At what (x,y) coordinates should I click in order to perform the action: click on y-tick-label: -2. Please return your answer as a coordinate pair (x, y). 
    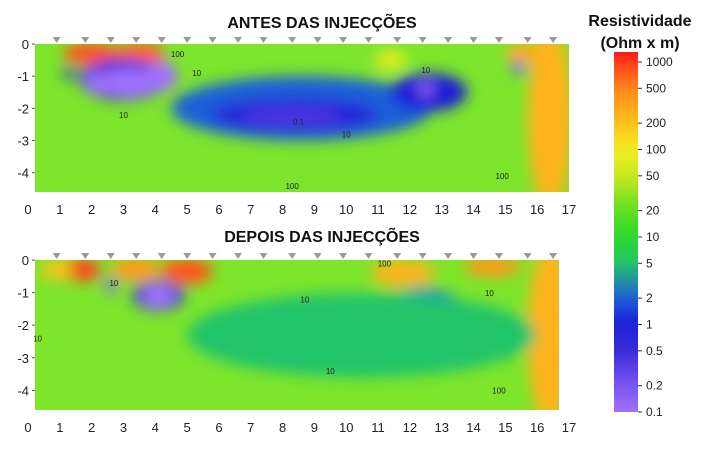
    Looking at the image, I should click on (23, 325).